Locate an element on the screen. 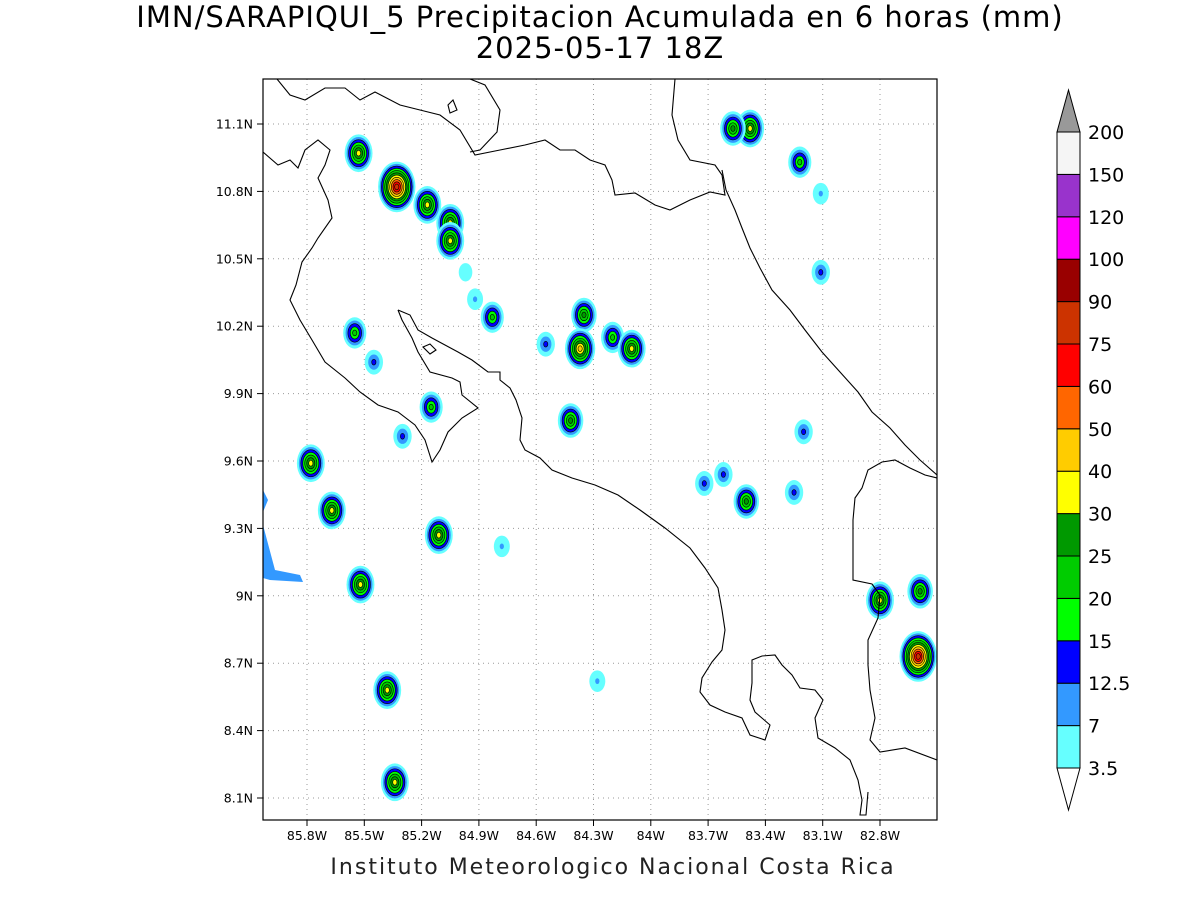  colorbar-label: 3.5 is located at coordinates (1103, 769).